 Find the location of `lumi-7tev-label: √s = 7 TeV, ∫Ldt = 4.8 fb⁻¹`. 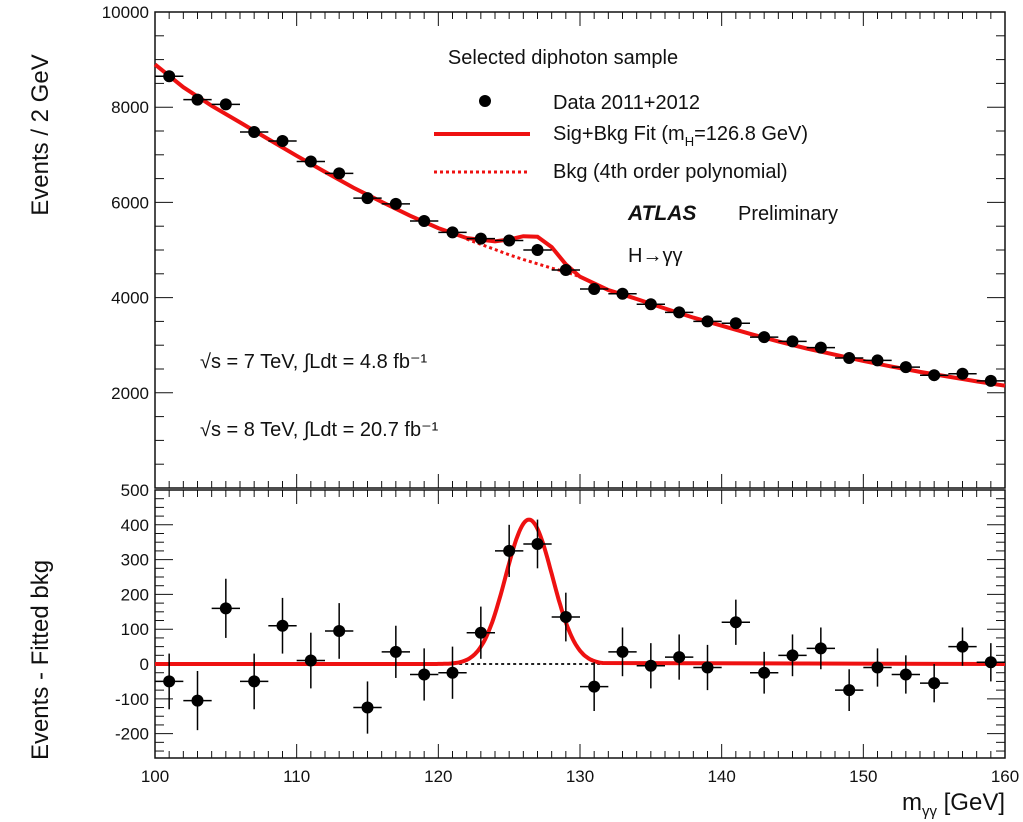

lumi-7tev-label: √s = 7 TeV, ∫Ldt = 4.8 fb⁻¹ is located at coordinates (313, 362).